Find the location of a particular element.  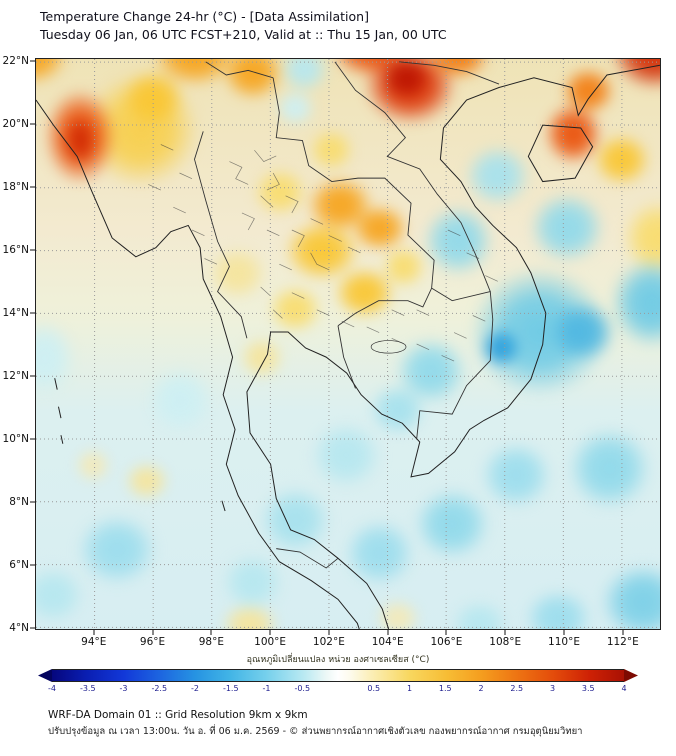

lon-tick-label: 100°E is located at coordinates (270, 642).